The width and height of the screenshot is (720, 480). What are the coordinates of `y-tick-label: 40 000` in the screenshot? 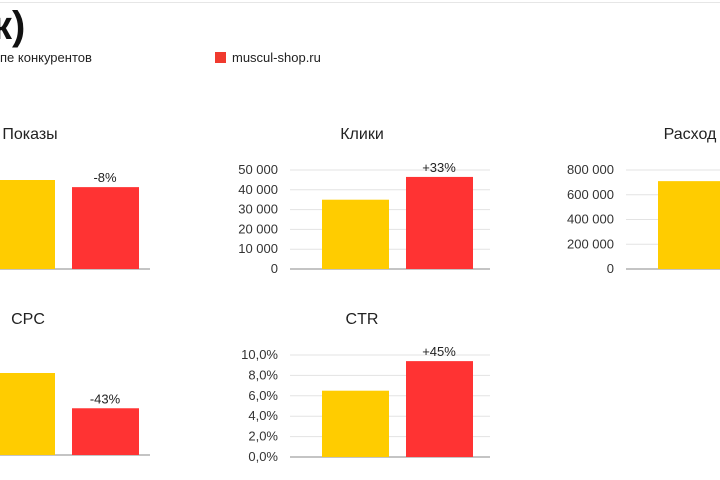 It's located at (258, 189).